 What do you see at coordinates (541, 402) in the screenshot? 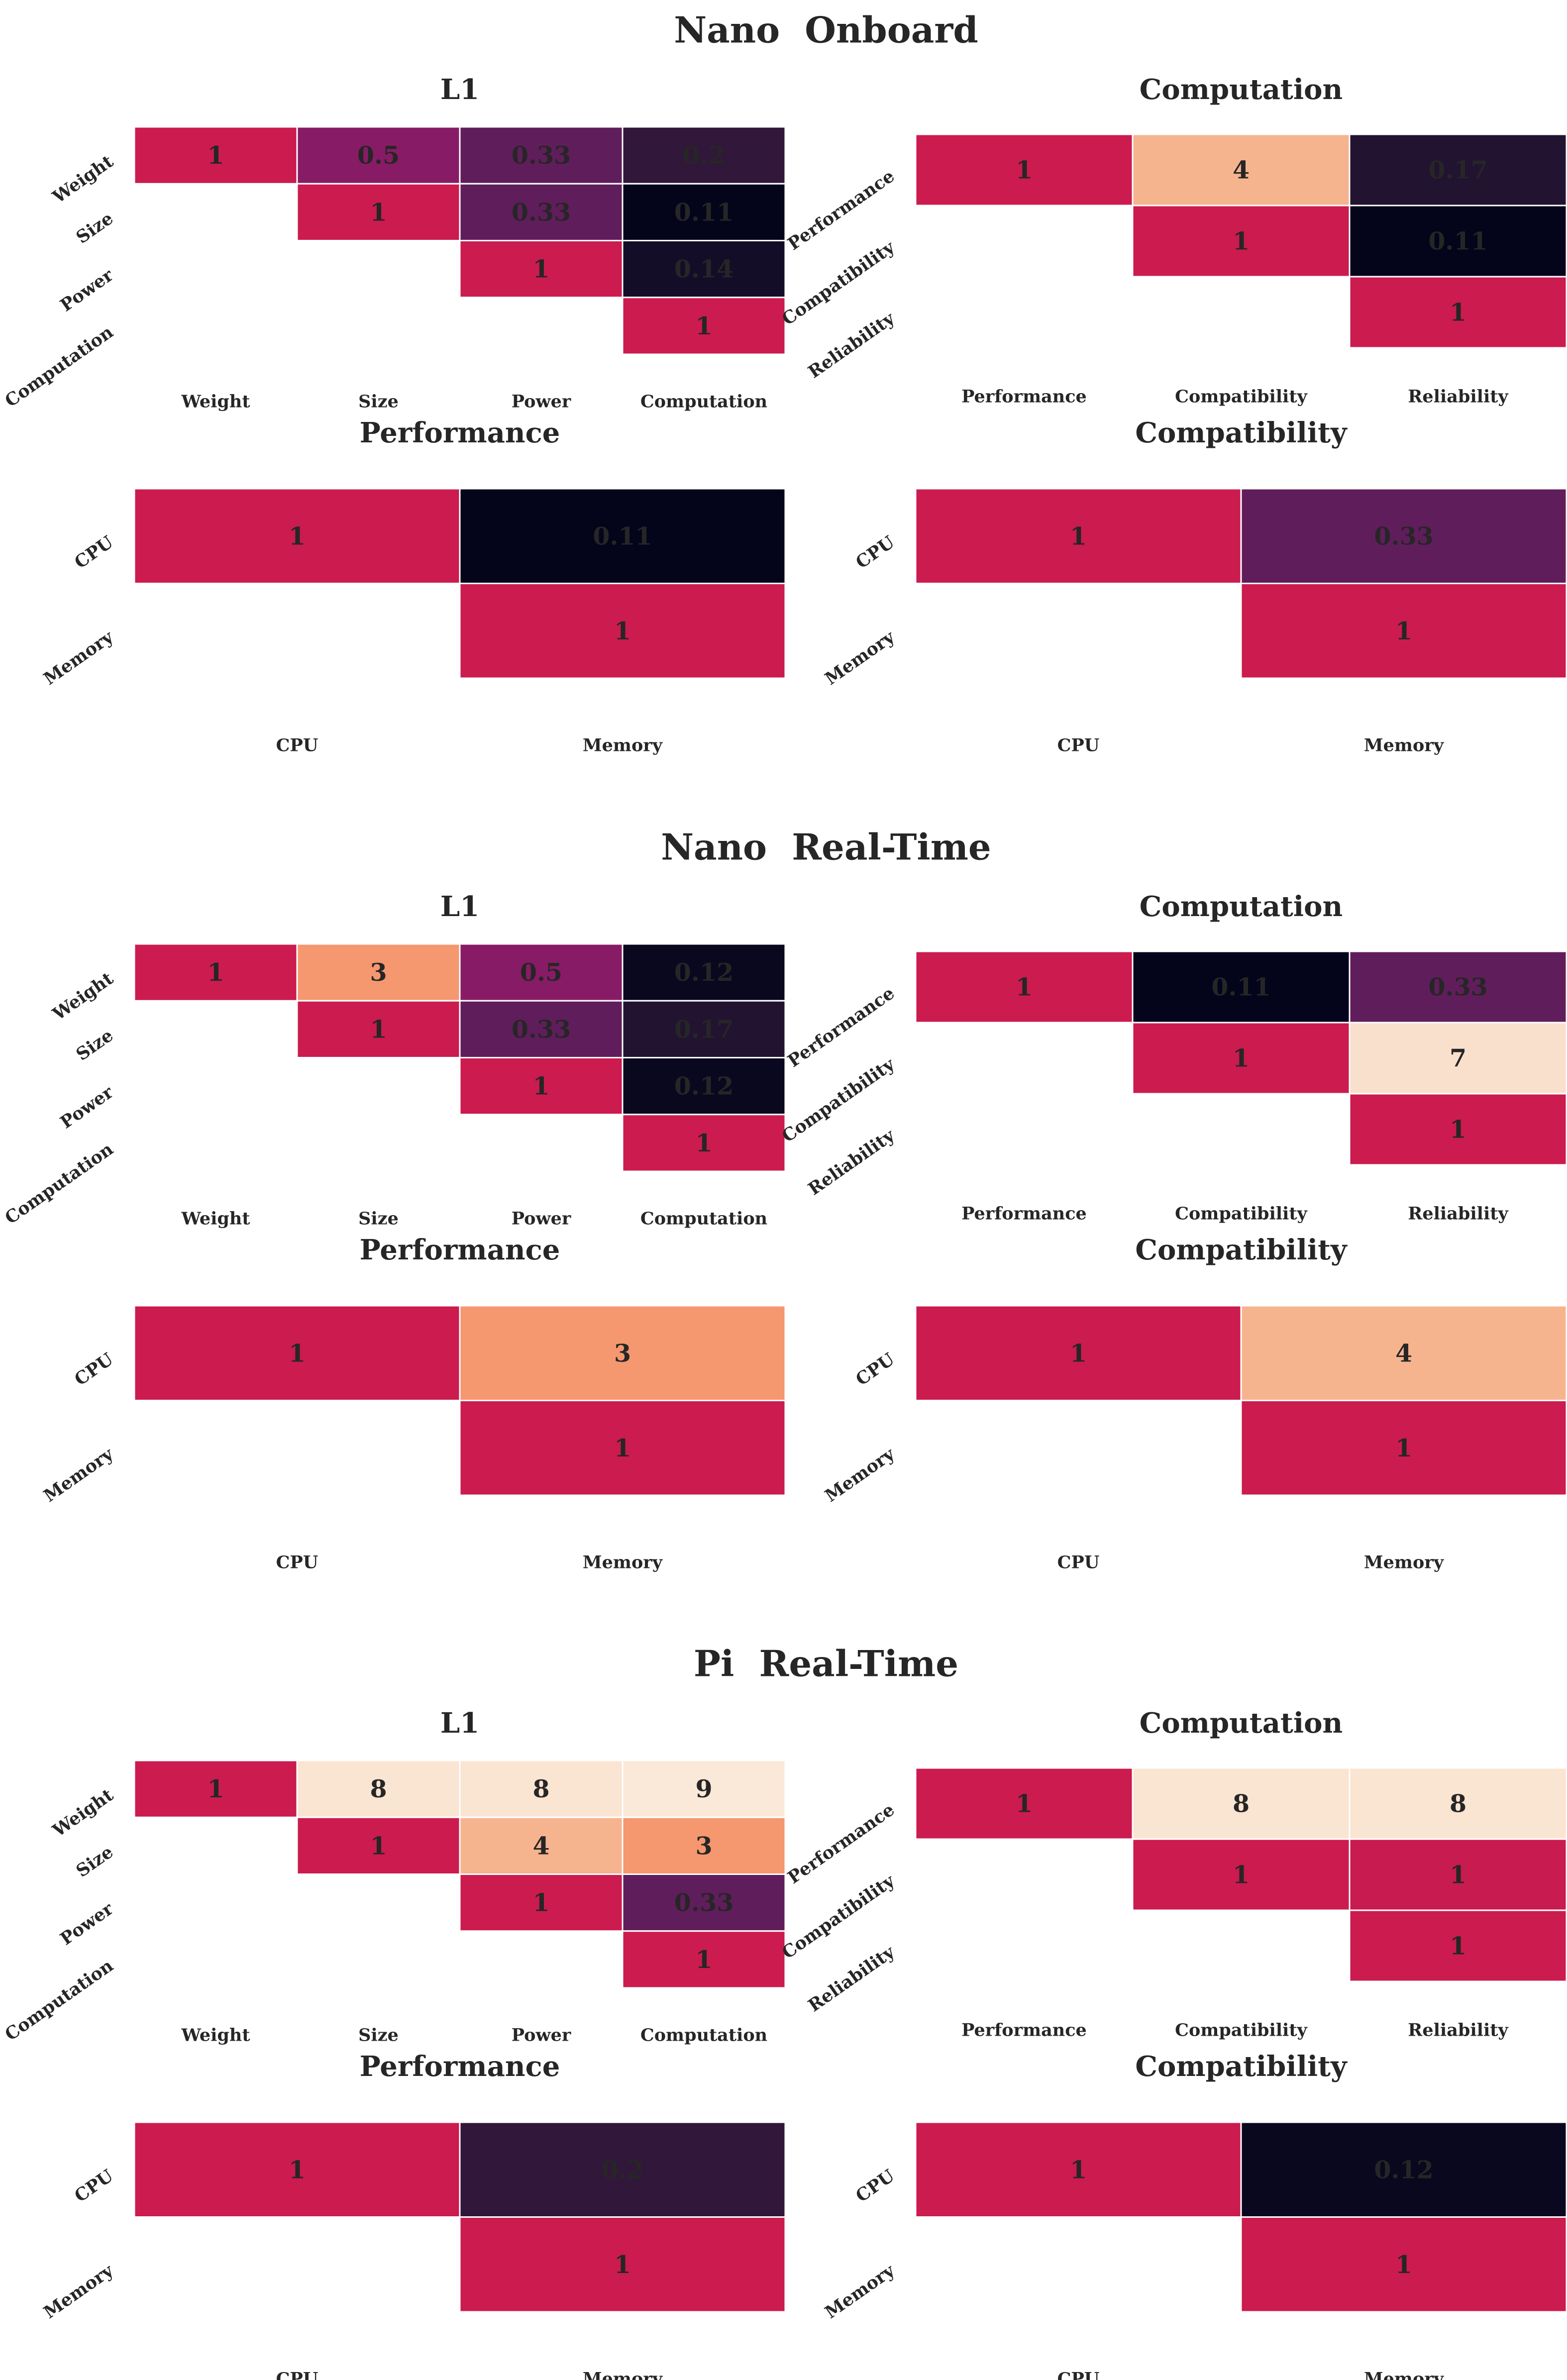
I see `x-tick-label: Power` at bounding box center [541, 402].